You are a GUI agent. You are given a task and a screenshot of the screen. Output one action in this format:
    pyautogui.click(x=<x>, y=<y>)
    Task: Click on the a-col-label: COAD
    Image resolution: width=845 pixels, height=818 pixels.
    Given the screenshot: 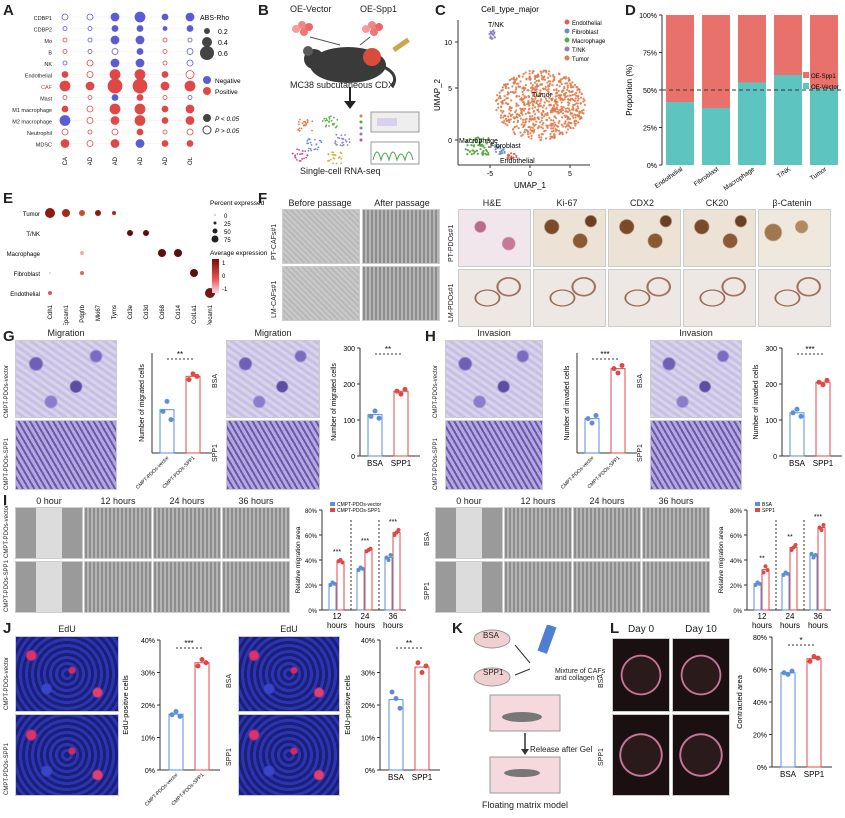 What is the action you would take?
    pyautogui.click(x=116, y=160)
    